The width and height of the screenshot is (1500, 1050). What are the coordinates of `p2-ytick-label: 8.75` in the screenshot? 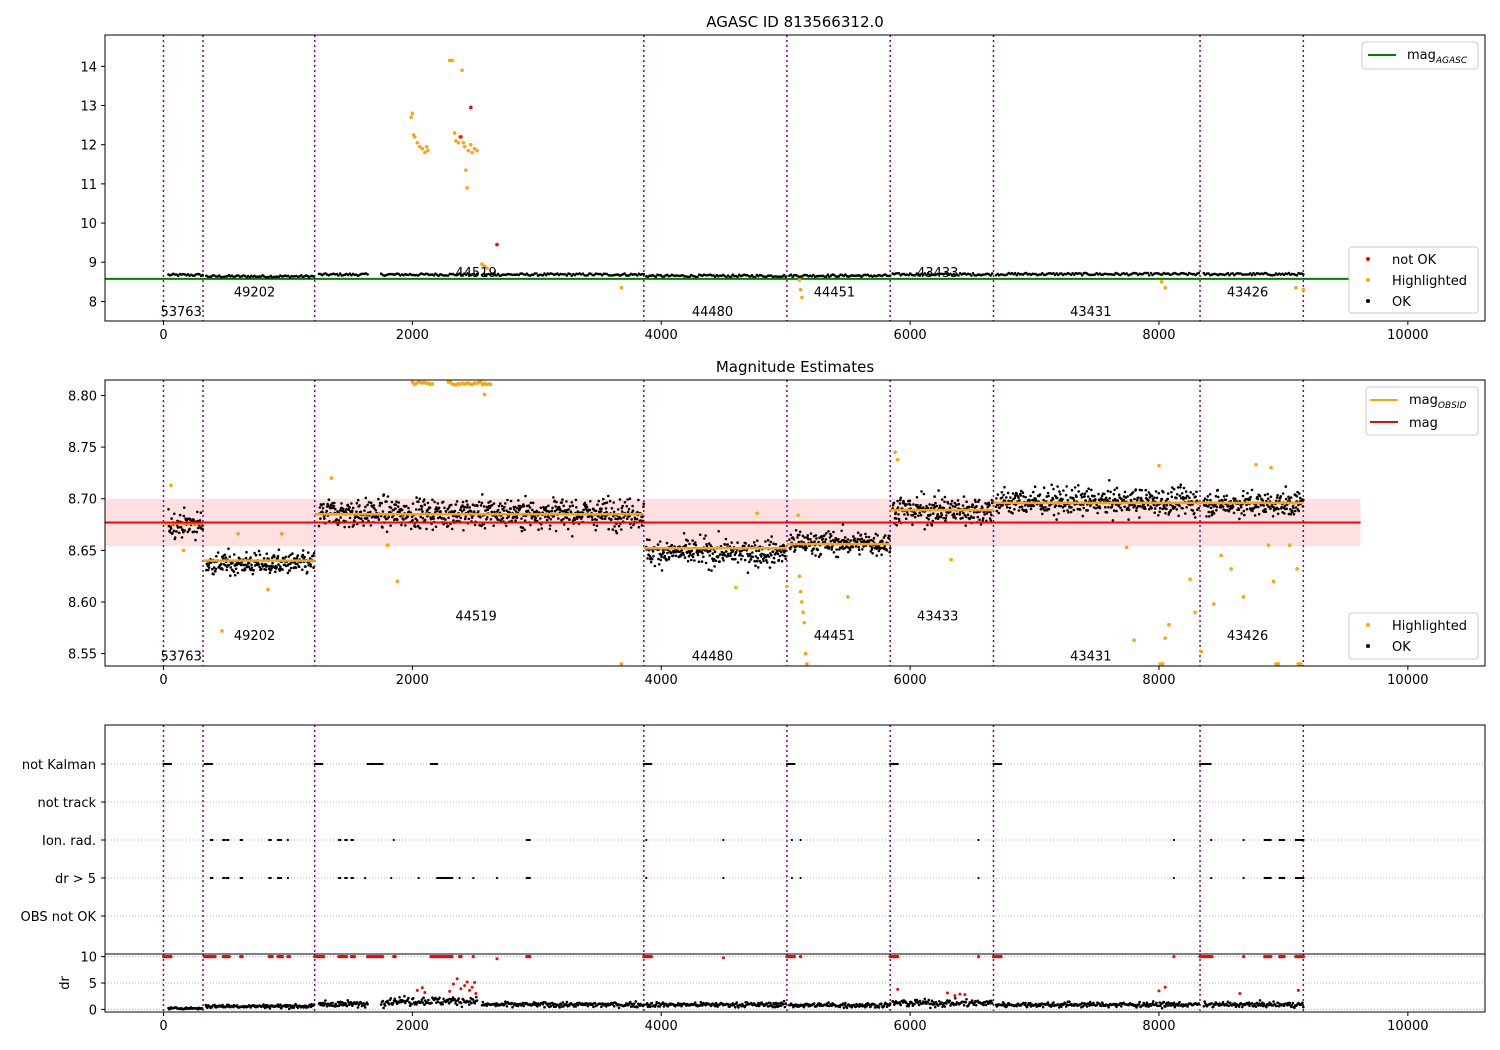 It's located at (82, 448).